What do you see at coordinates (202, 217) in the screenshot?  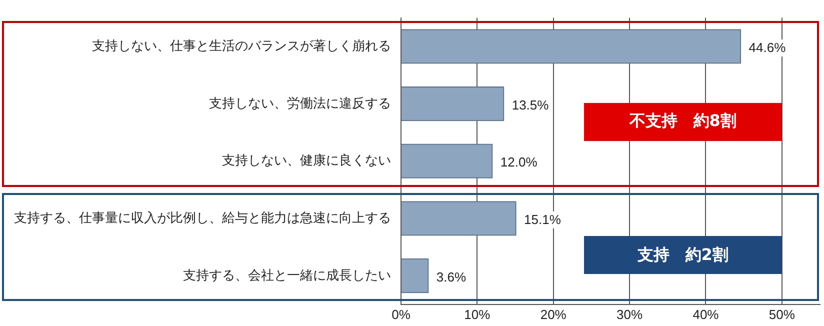 I see `y-tick-label: 支持する、仕事量に収入が比例し、給与と能力は急速に向上する` at bounding box center [202, 217].